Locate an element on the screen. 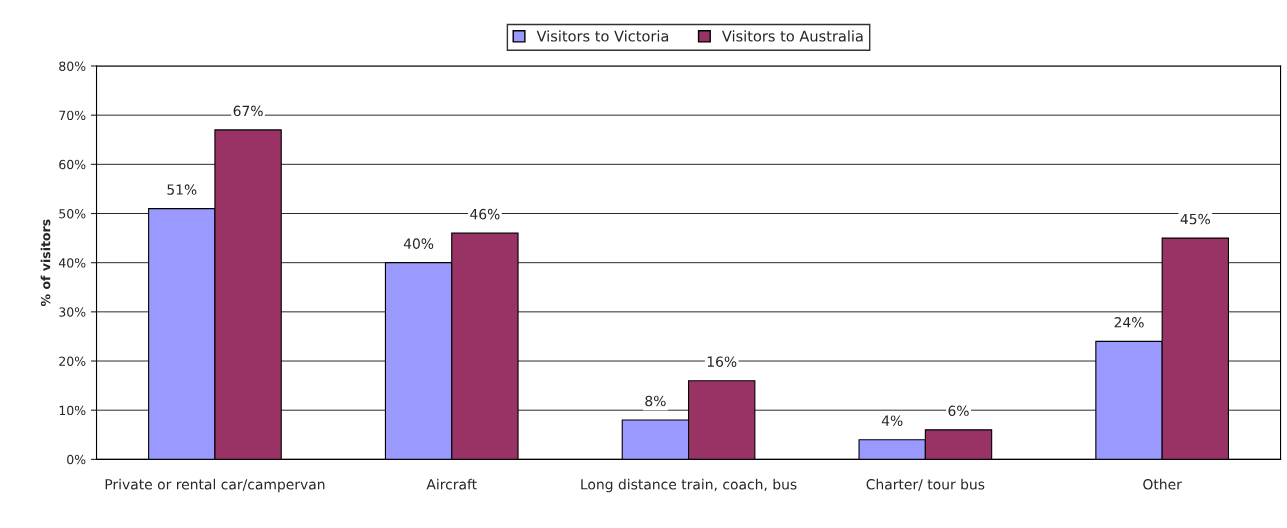  data-label: 4% is located at coordinates (892, 420).